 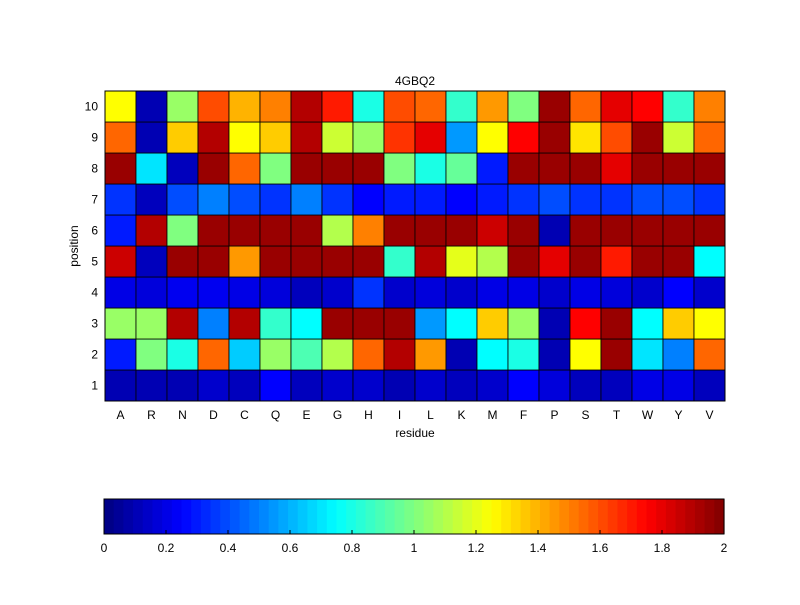 I want to click on x-tick-label: R, so click(x=151, y=415).